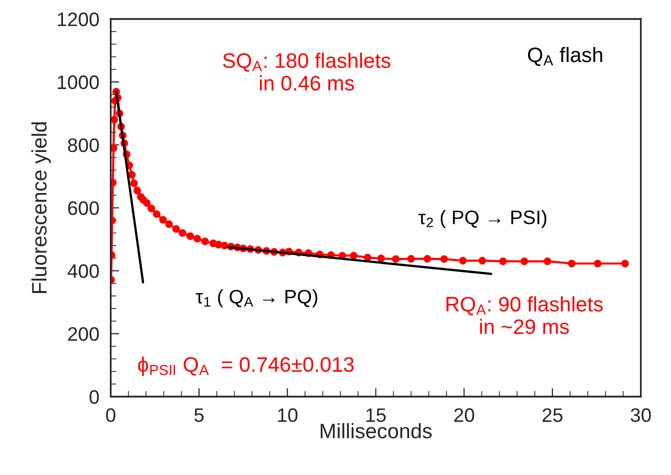  I want to click on annotation: τ$_{2}$ ( PQ → PSI), so click(482, 219).